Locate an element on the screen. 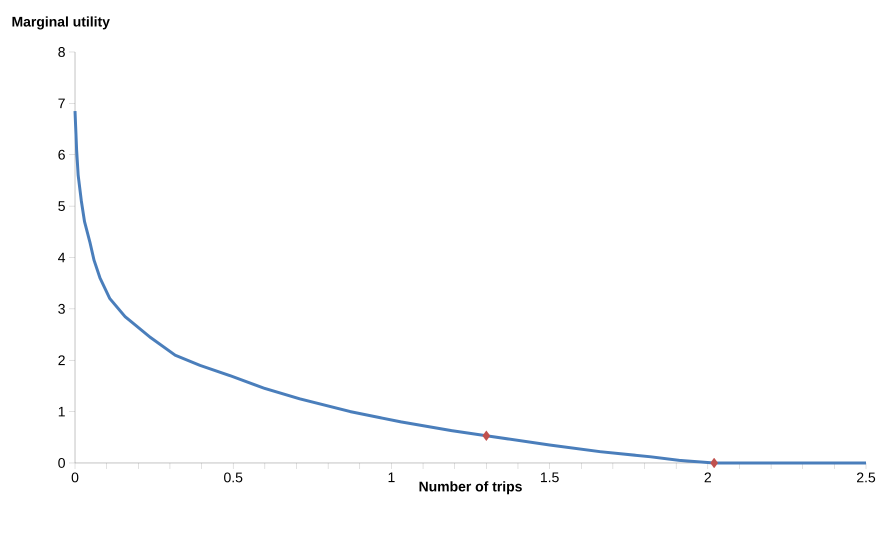 This screenshot has height=543, width=884. y-tick-label: 0 is located at coordinates (61, 463).